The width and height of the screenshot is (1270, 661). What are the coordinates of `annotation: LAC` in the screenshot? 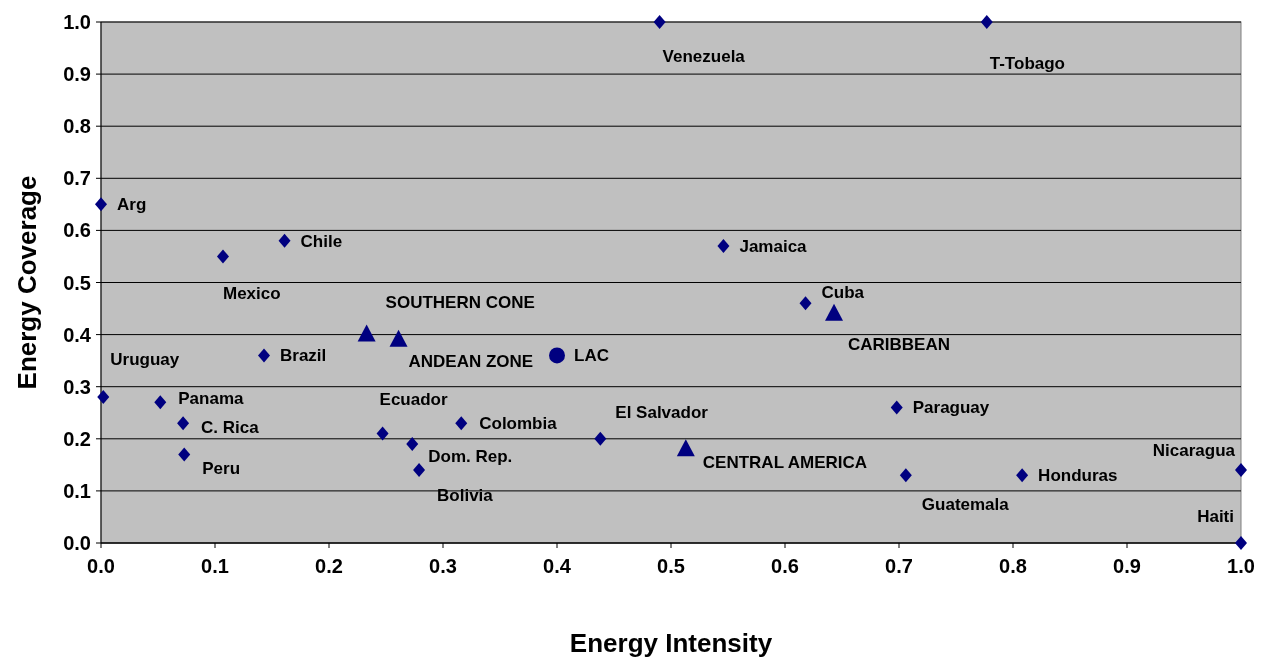 It's located at (591, 355).